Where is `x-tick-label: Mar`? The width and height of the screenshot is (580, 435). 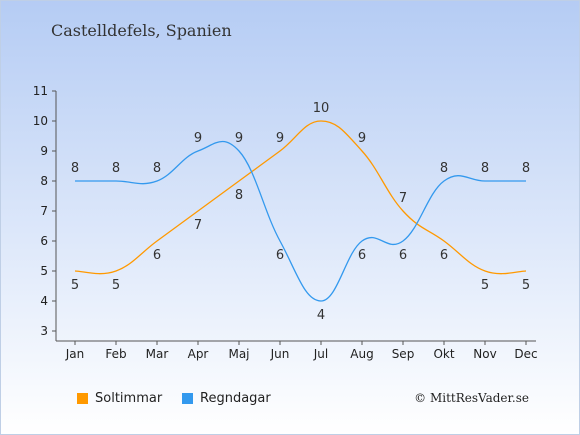 x-tick-label: Mar is located at coordinates (157, 354).